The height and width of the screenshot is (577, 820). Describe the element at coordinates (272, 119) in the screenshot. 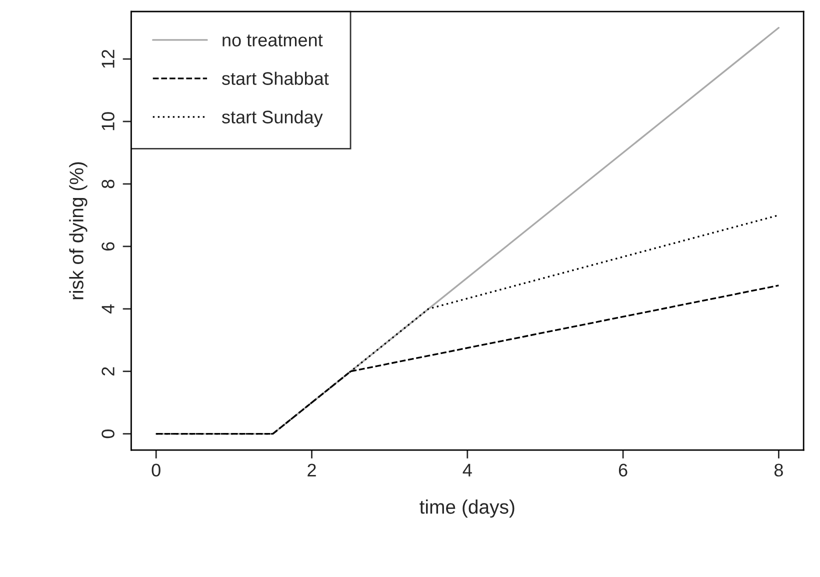

I see `legend-label: start Sunday` at that location.